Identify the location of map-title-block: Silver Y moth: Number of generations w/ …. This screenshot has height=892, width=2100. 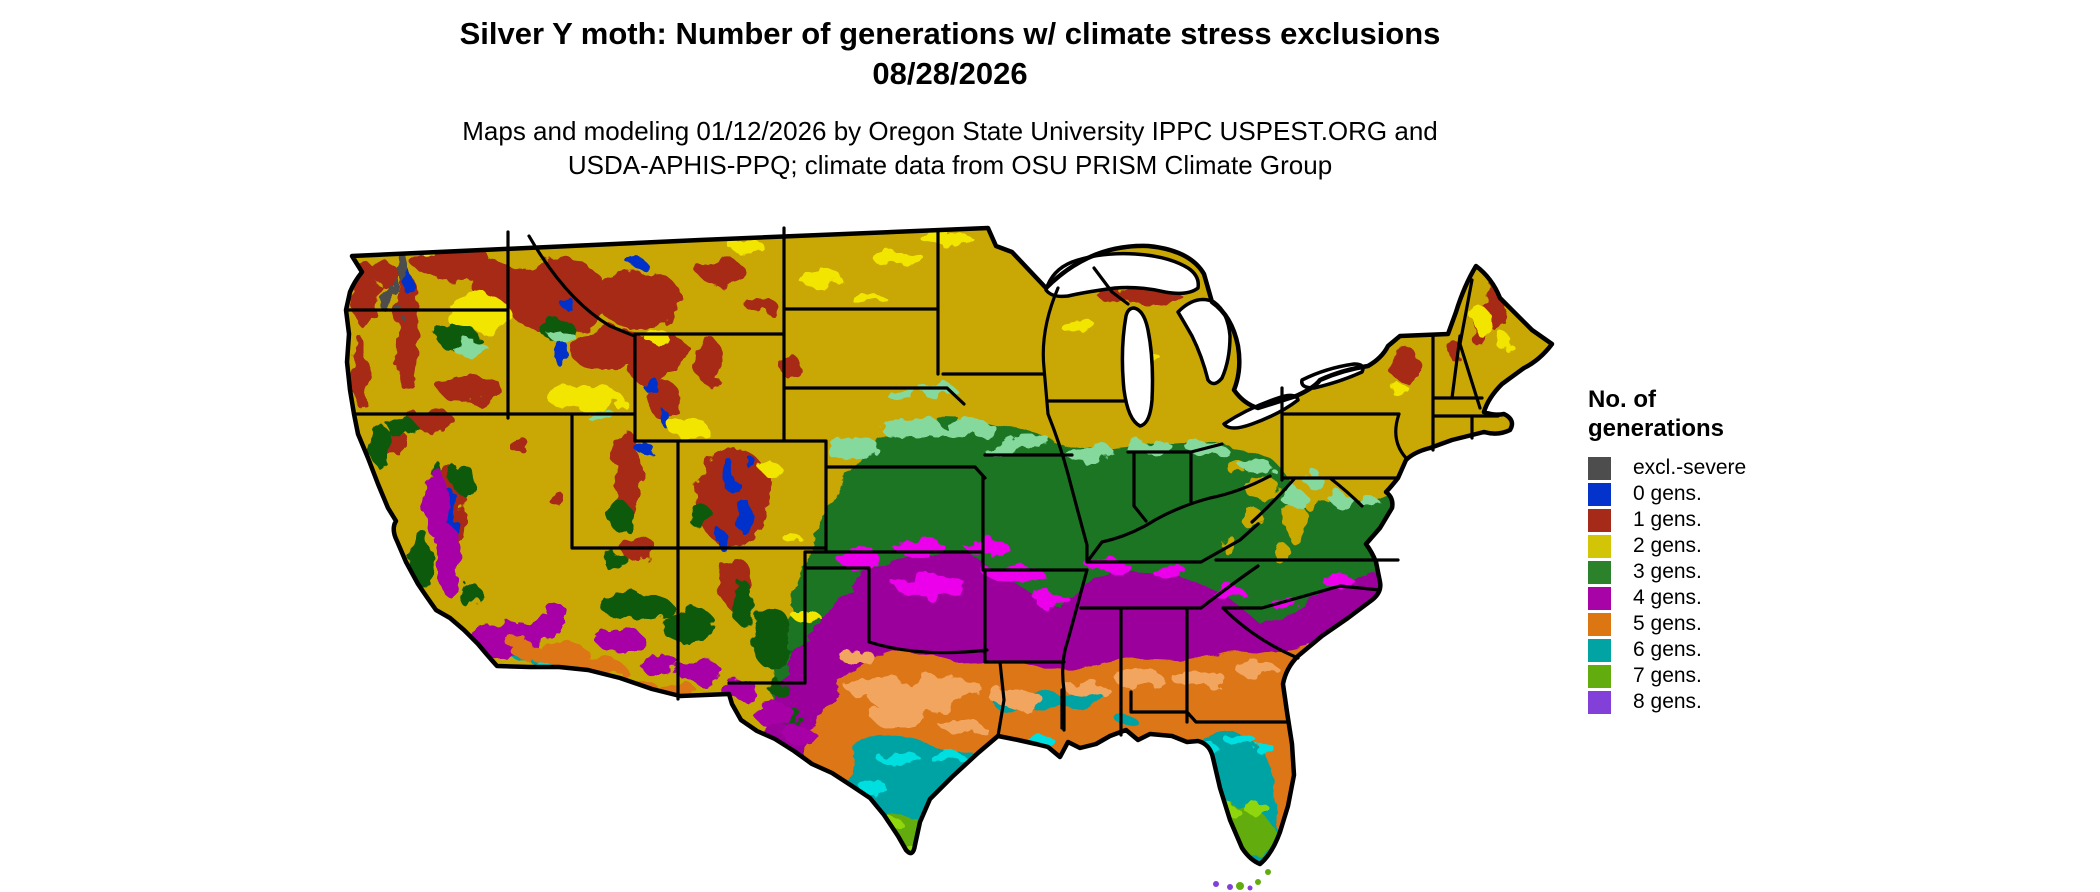
(950, 54).